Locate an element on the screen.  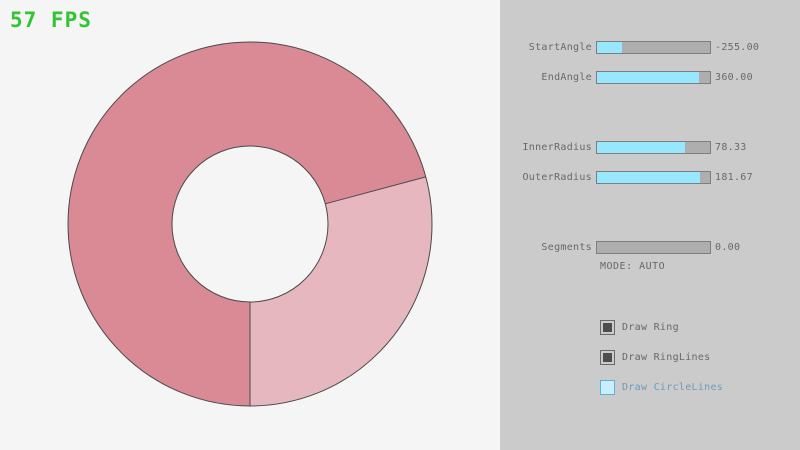
endangle-slider-fill is located at coordinates (648, 77).